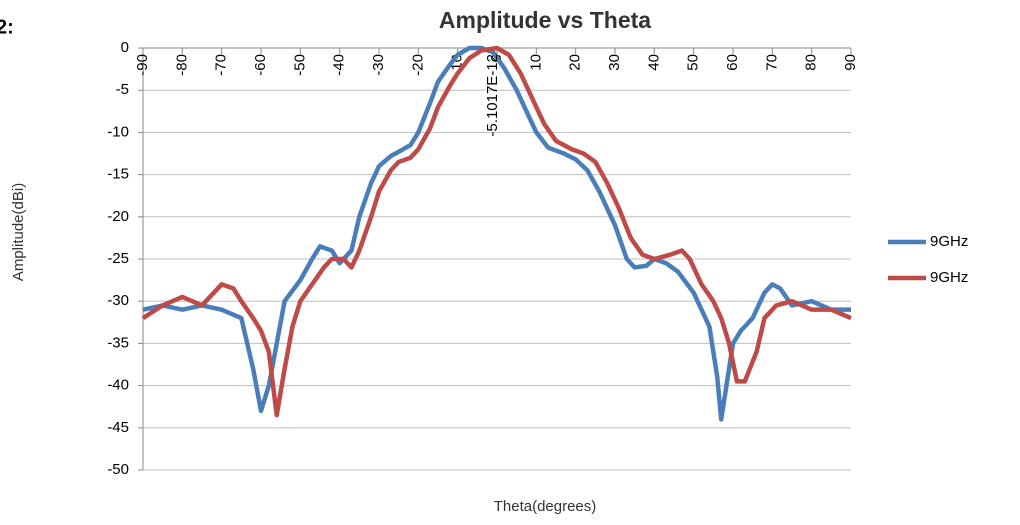 This screenshot has height=525, width=1020. Describe the element at coordinates (118, 174) in the screenshot. I see `y-tick-label: -15` at that location.